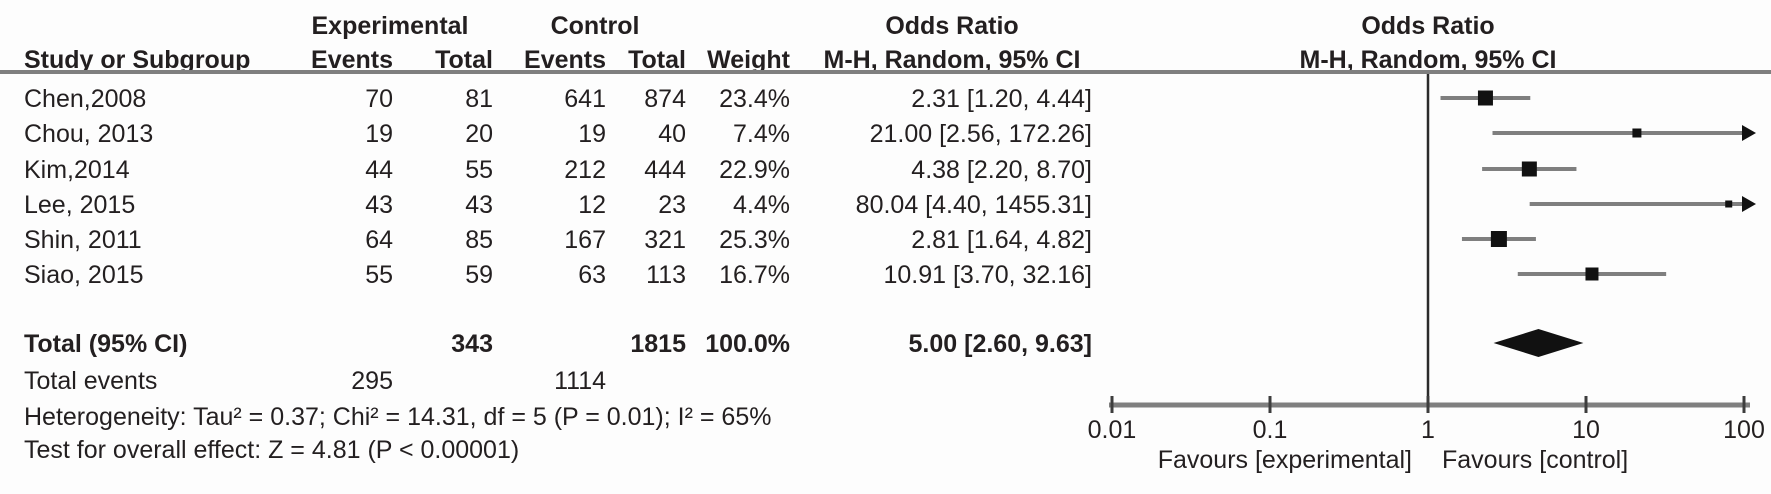 The image size is (1771, 494). What do you see at coordinates (479, 134) in the screenshot?
I see `exp-total-value: 20` at bounding box center [479, 134].